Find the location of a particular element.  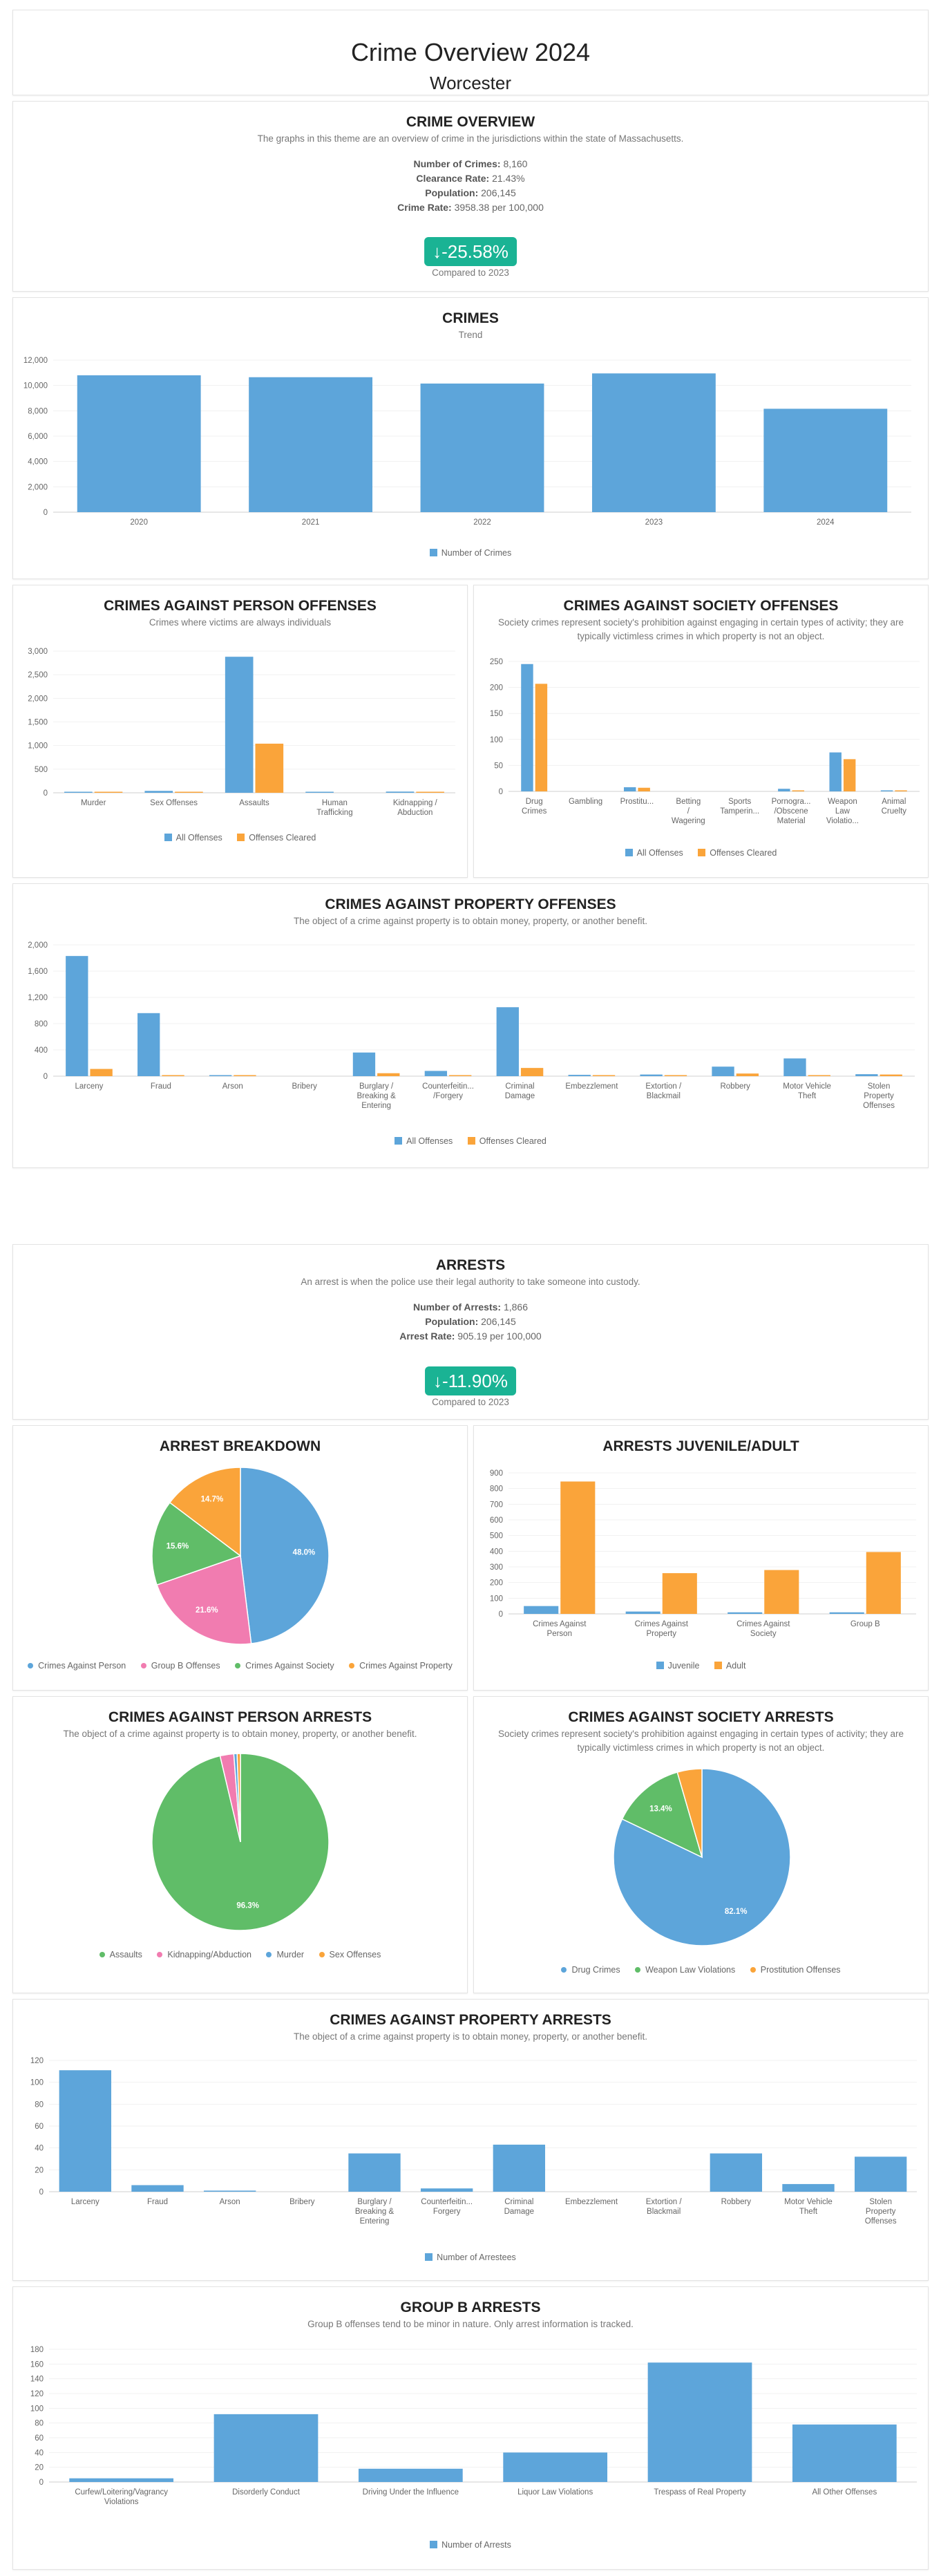

stat-line: Arrest Rate: 905.19 per 100,000 is located at coordinates (470, 1336).